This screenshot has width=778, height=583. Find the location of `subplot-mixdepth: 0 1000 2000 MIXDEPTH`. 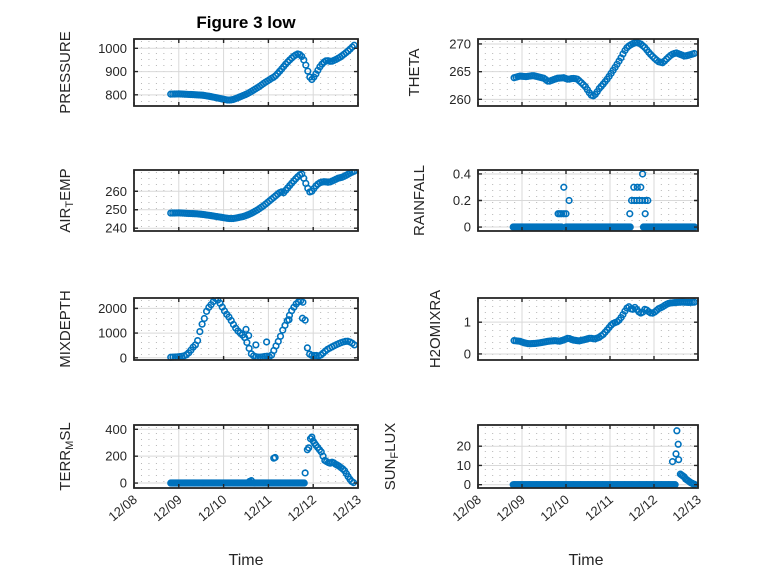

subplot-mixdepth: 0 1000 2000 MIXDEPTH is located at coordinates (208, 329).